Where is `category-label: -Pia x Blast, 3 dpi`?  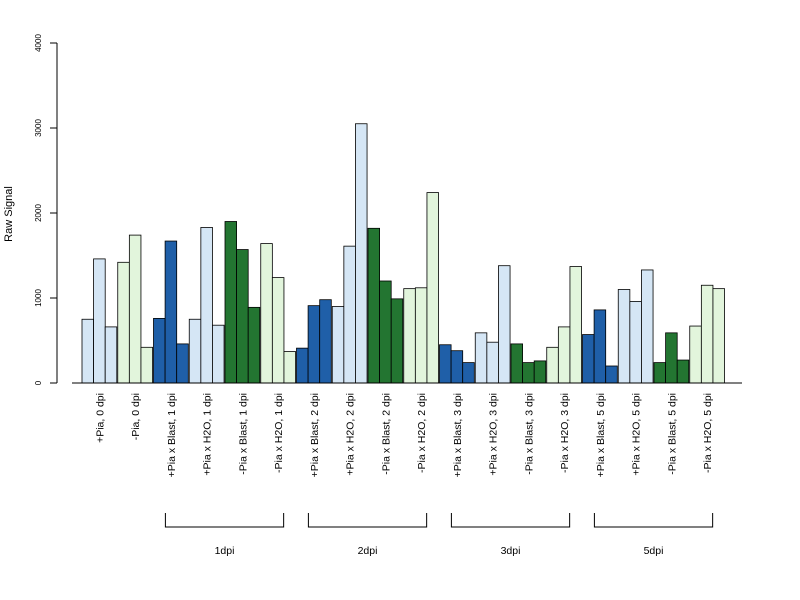 category-label: -Pia x Blast, 3 dpi is located at coordinates (529, 434).